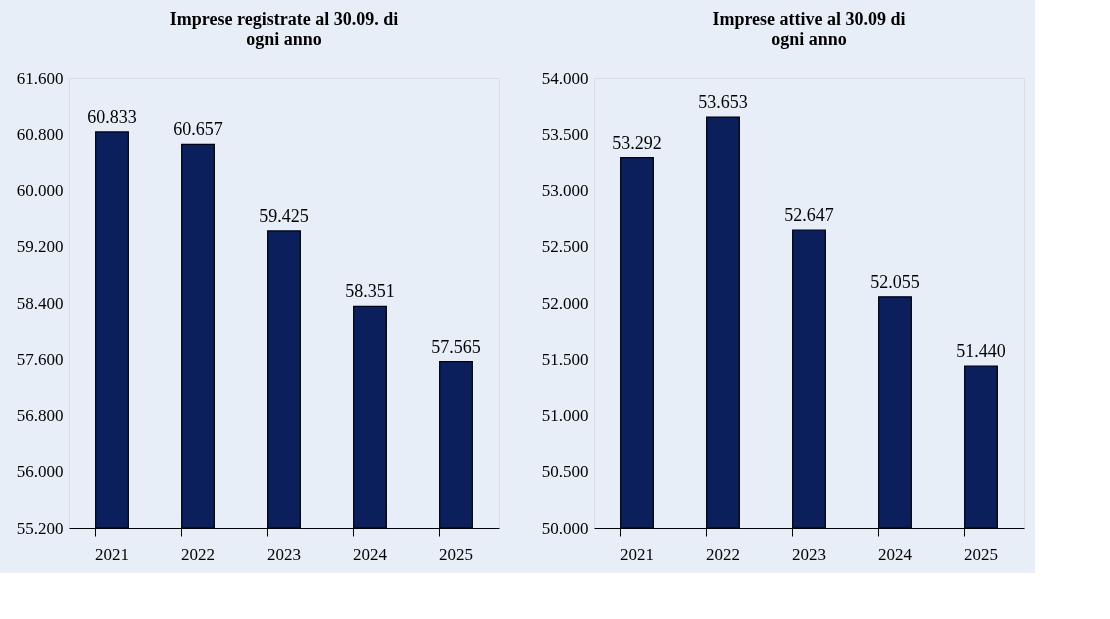  I want to click on text: 60.833, so click(112, 116).